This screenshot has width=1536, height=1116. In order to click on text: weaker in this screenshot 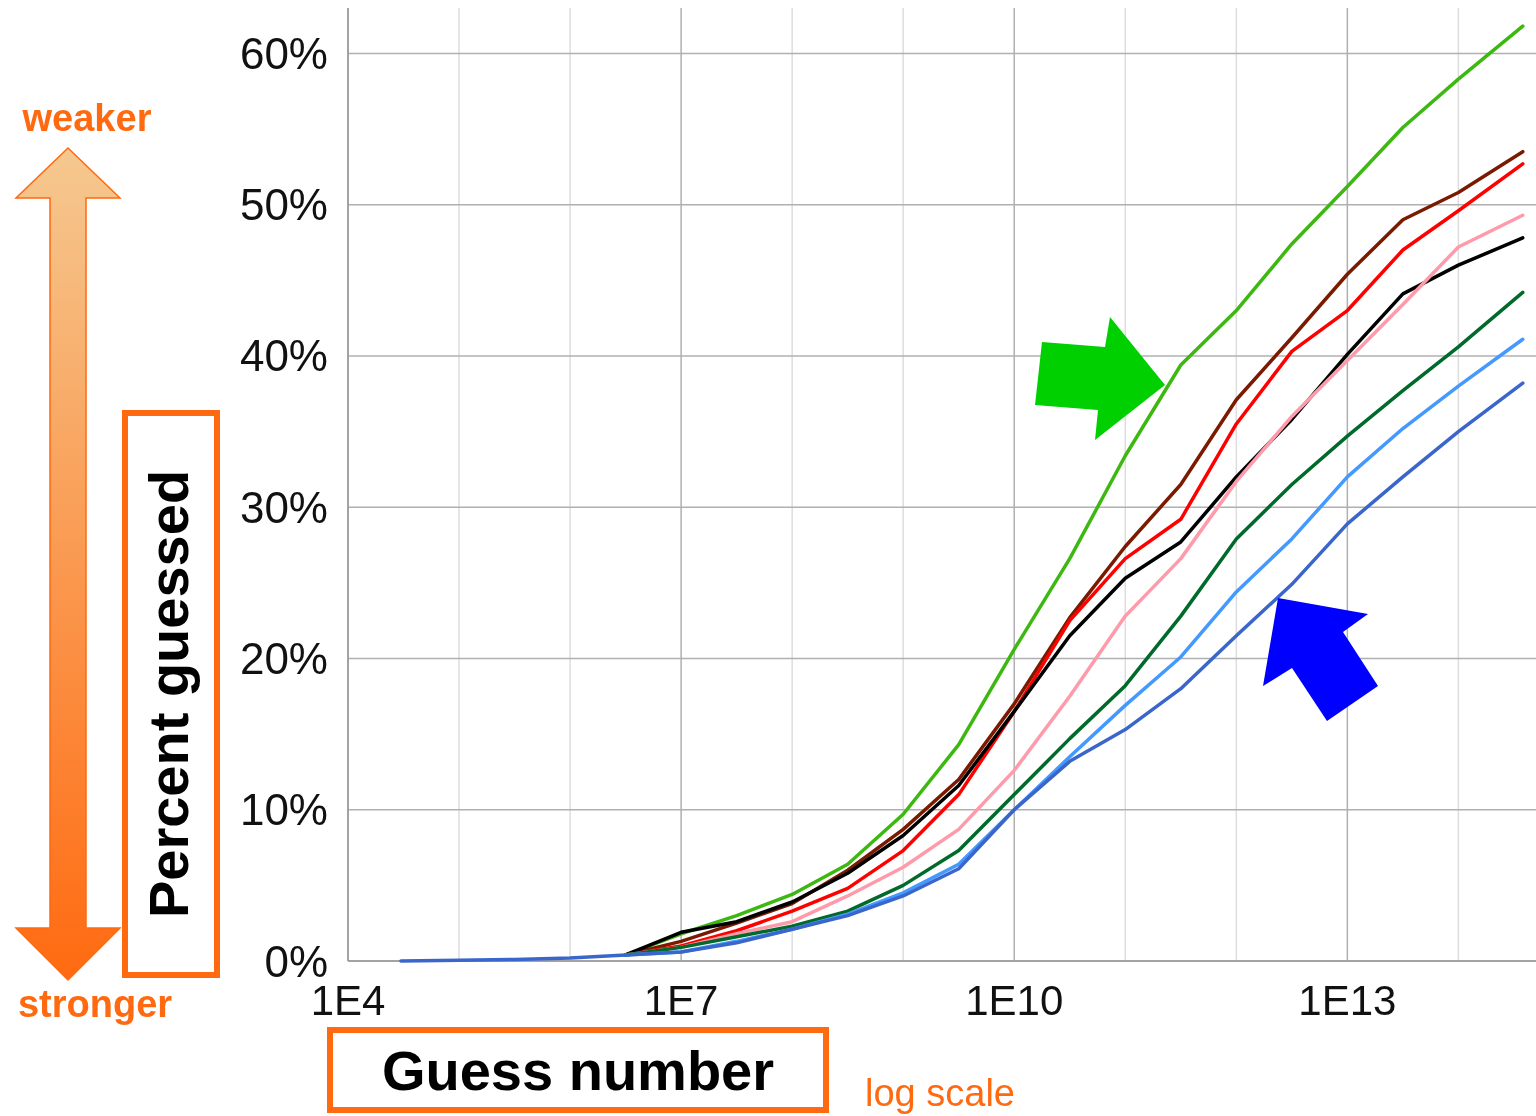, I will do `click(86, 118)`.